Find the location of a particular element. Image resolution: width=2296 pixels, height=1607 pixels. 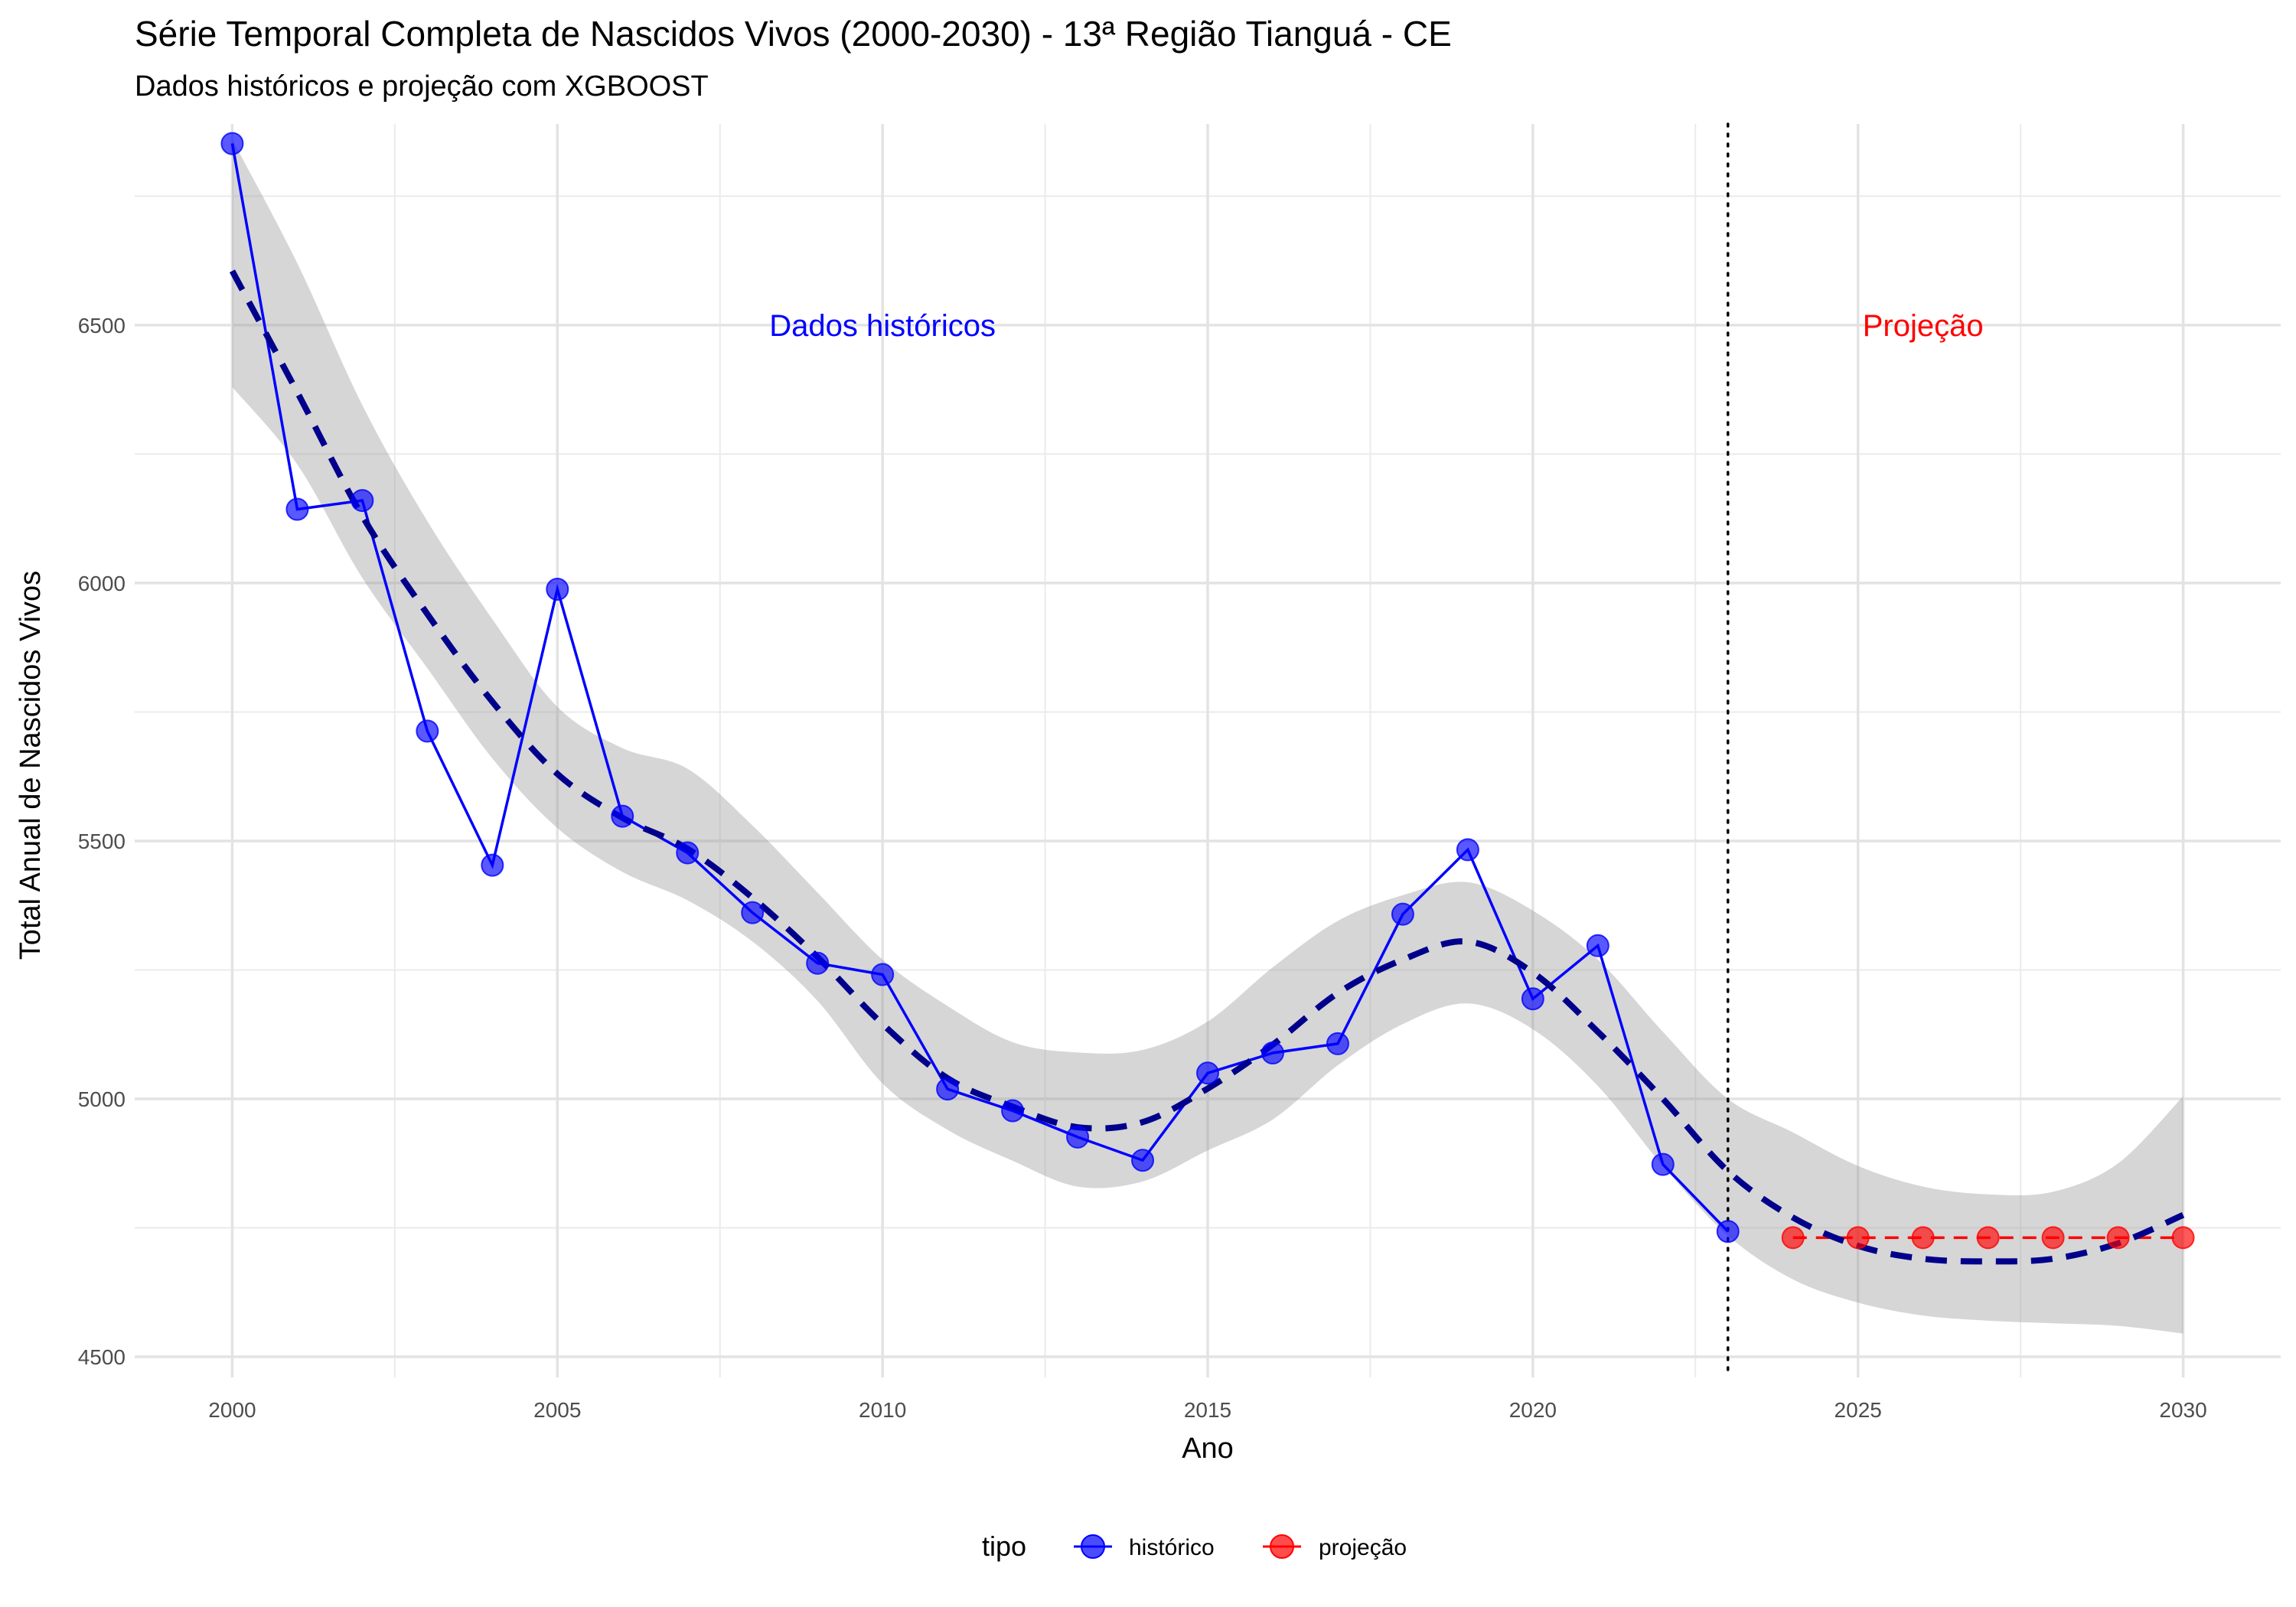

y-tick-label: 5500 is located at coordinates (102, 841).